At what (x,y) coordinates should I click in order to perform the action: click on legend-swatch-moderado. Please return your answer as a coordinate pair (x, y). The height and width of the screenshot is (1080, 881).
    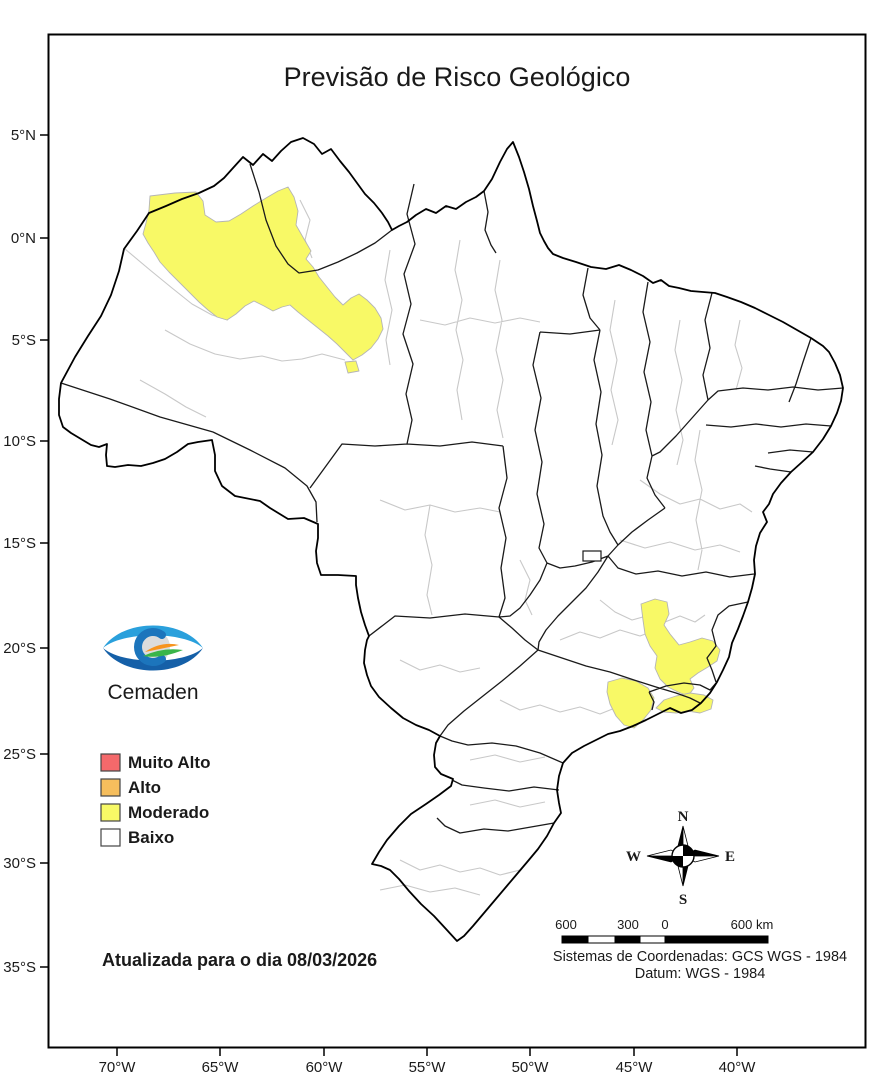
    Looking at the image, I should click on (110, 812).